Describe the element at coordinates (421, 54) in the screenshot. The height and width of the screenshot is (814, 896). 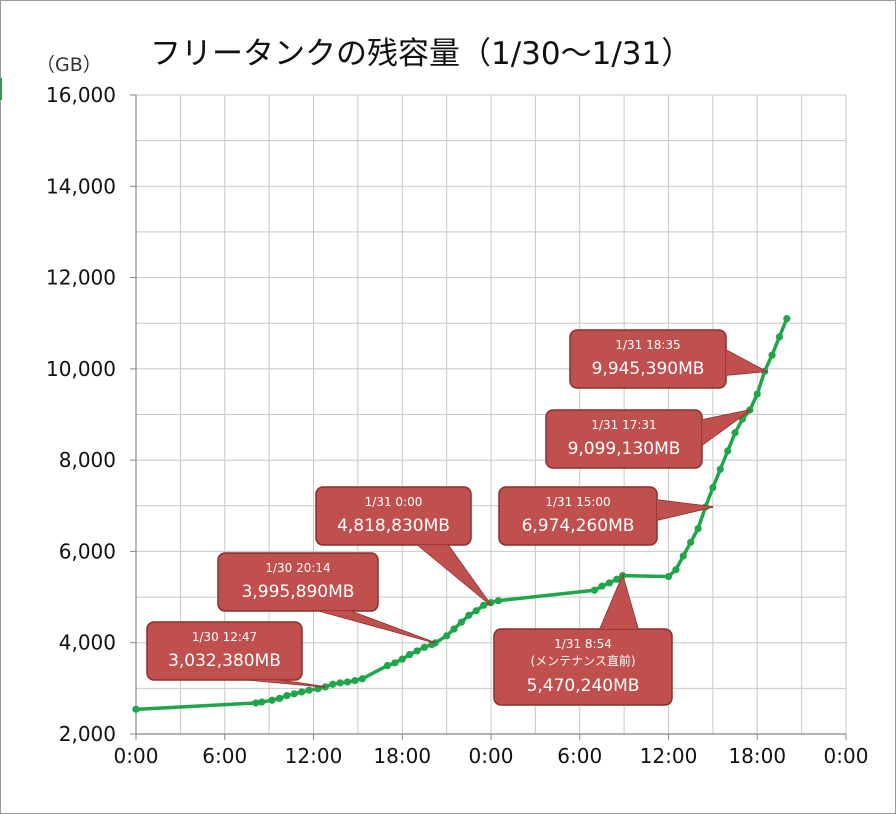
I see `chart-title: フリータンクの残容量（1/30〜1/31）` at that location.